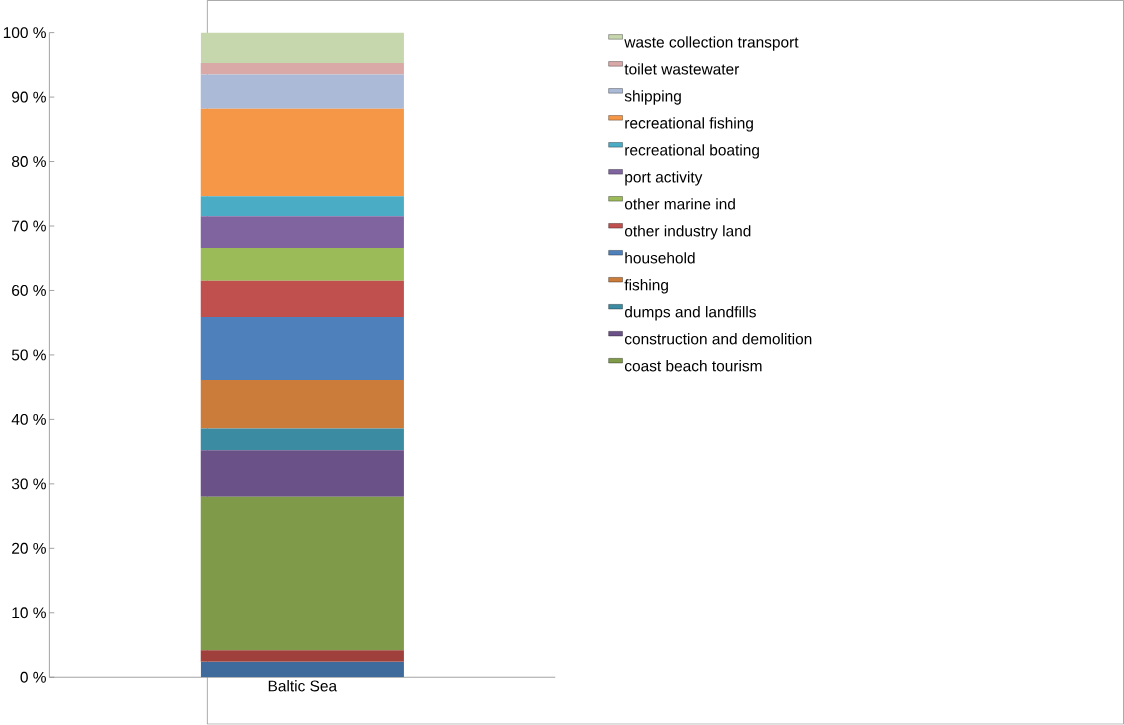 The image size is (1124, 725). What do you see at coordinates (679, 204) in the screenshot?
I see `legend-label: other marine ind` at bounding box center [679, 204].